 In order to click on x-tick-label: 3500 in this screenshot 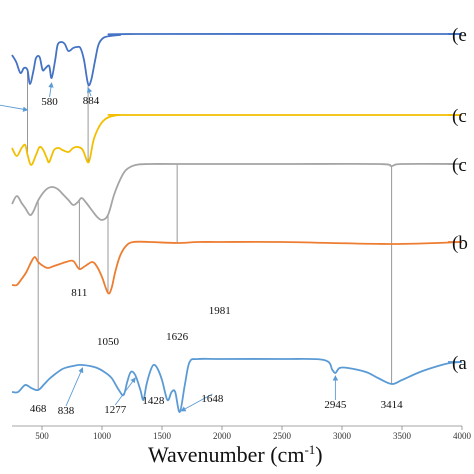, I will do `click(402, 436)`.